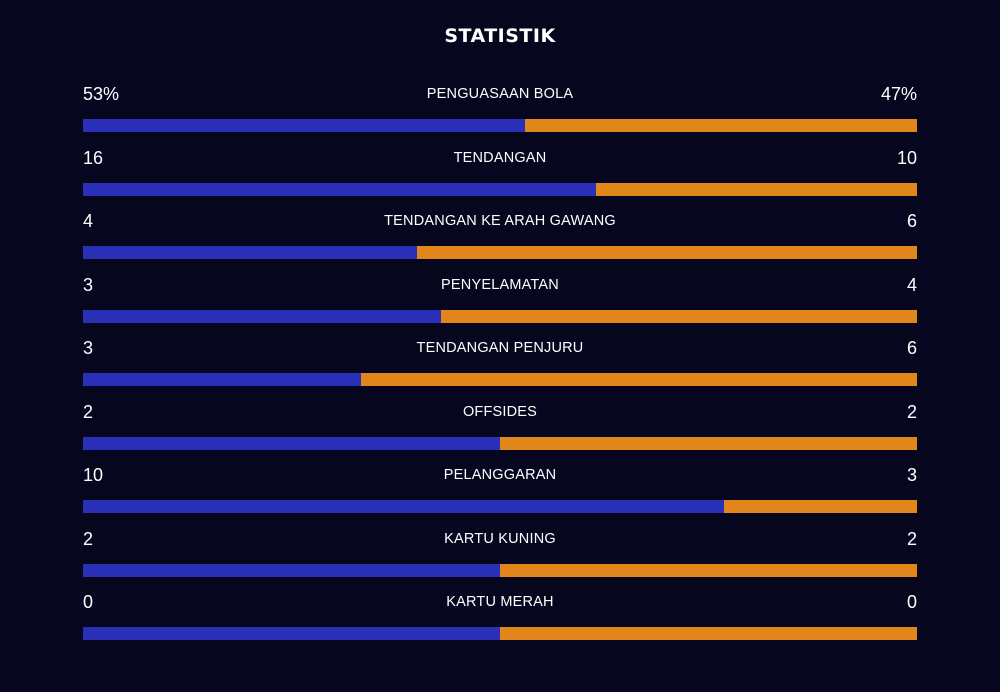 Image resolution: width=1000 pixels, height=692 pixels. What do you see at coordinates (911, 602) in the screenshot?
I see `away-value: 0` at bounding box center [911, 602].